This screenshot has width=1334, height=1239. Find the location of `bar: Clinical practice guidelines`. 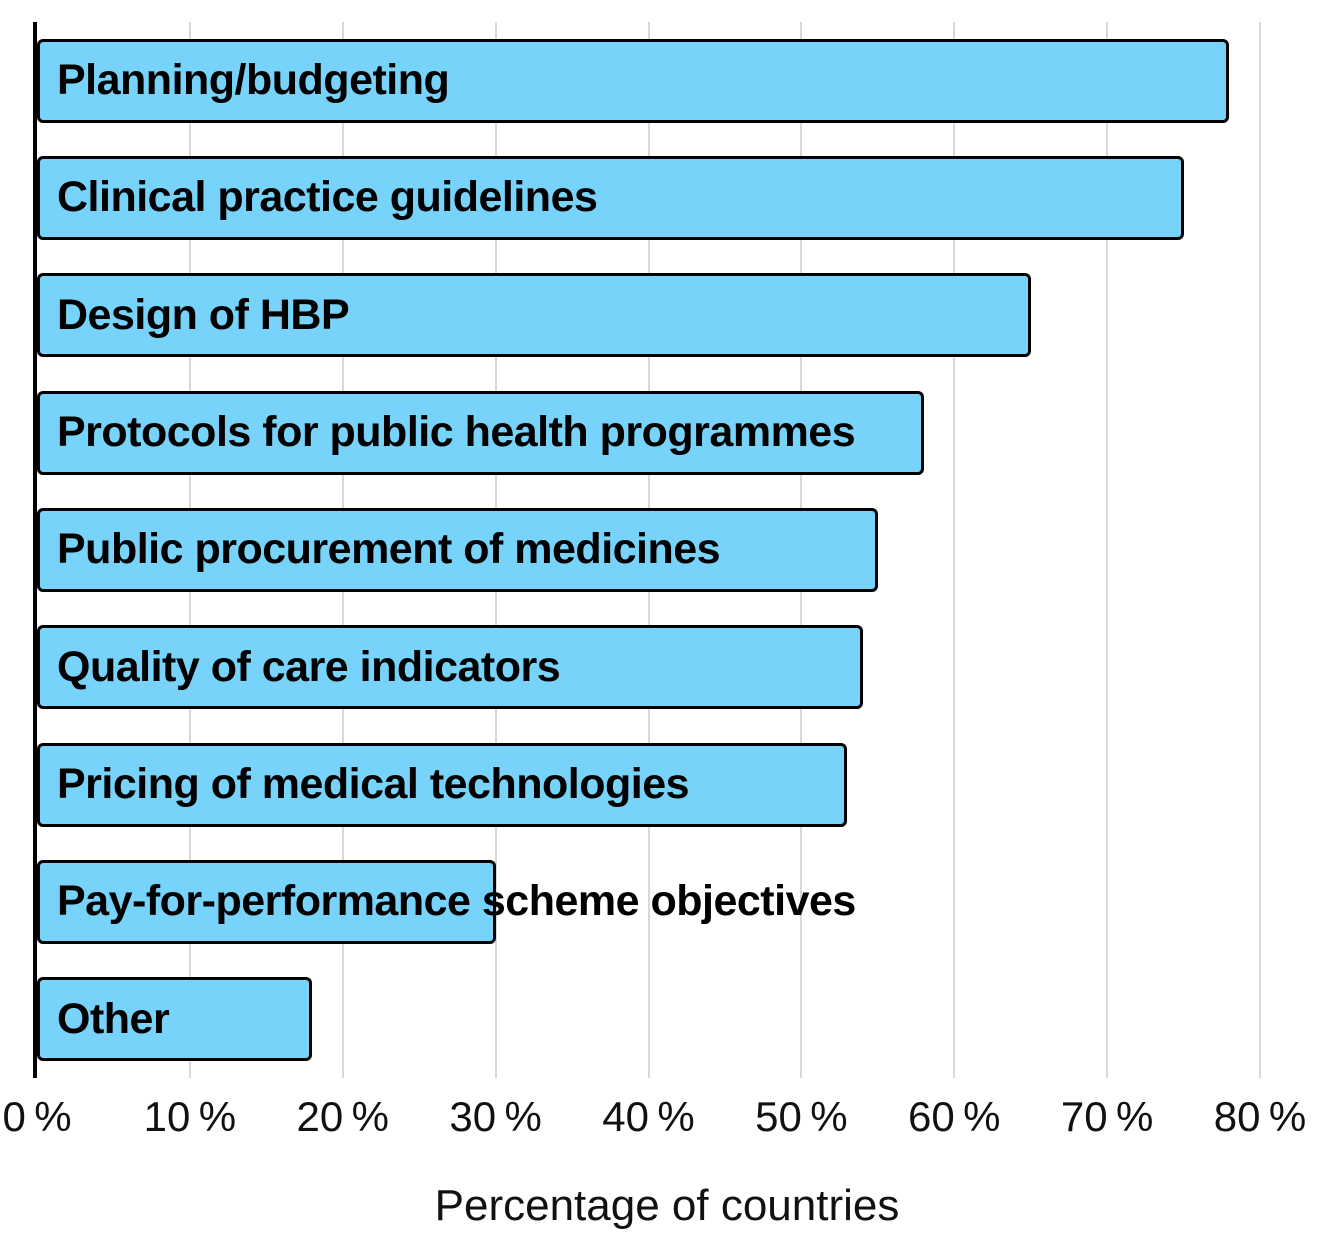

bar: Clinical practice guidelines is located at coordinates (610, 197).